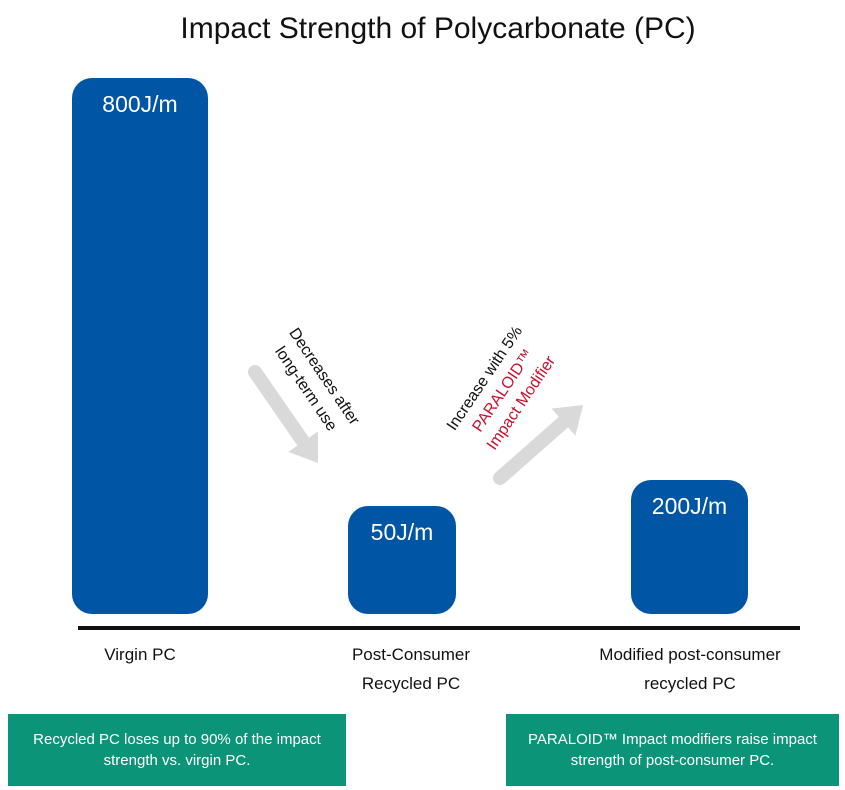 The image size is (845, 790). Describe the element at coordinates (538, 445) in the screenshot. I see `increase-arrow` at that location.